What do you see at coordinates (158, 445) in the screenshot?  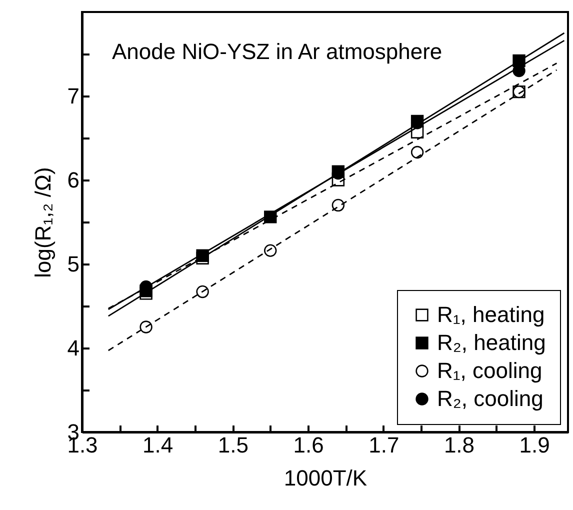 I see `x-tick-label: 1.4` at bounding box center [158, 445].